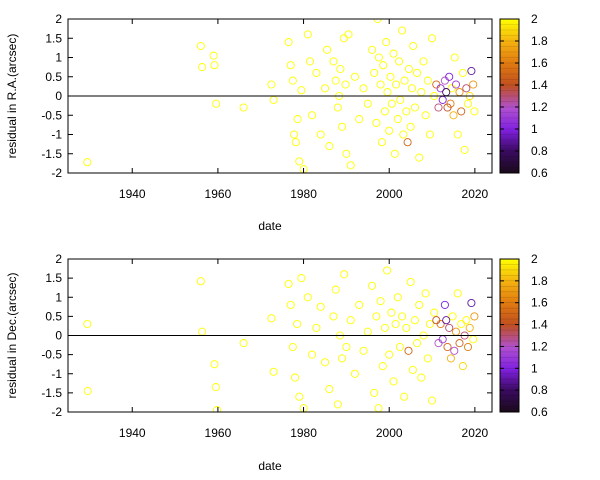  I want to click on y-axis-label: residual in Dec.(arcsec), so click(12, 335).